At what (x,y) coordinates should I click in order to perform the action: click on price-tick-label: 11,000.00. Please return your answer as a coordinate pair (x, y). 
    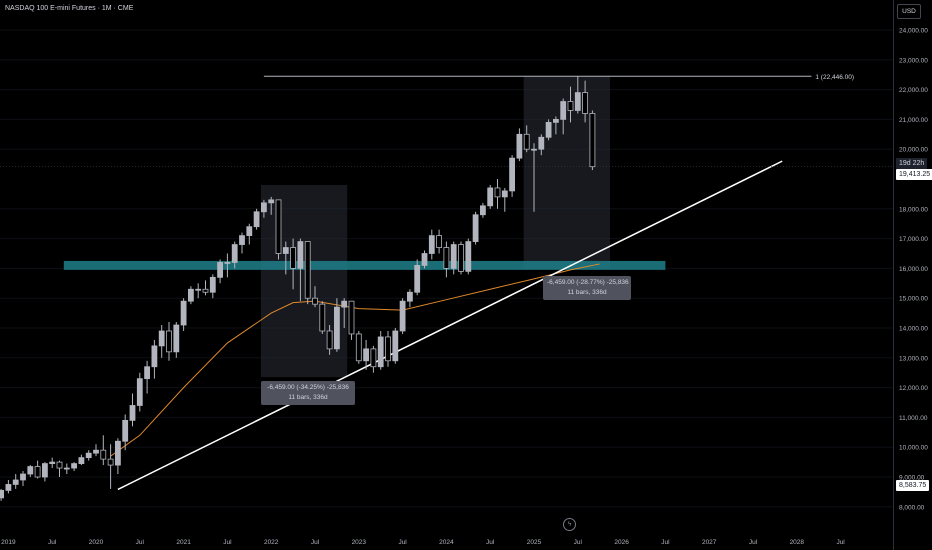
    Looking at the image, I should click on (913, 418).